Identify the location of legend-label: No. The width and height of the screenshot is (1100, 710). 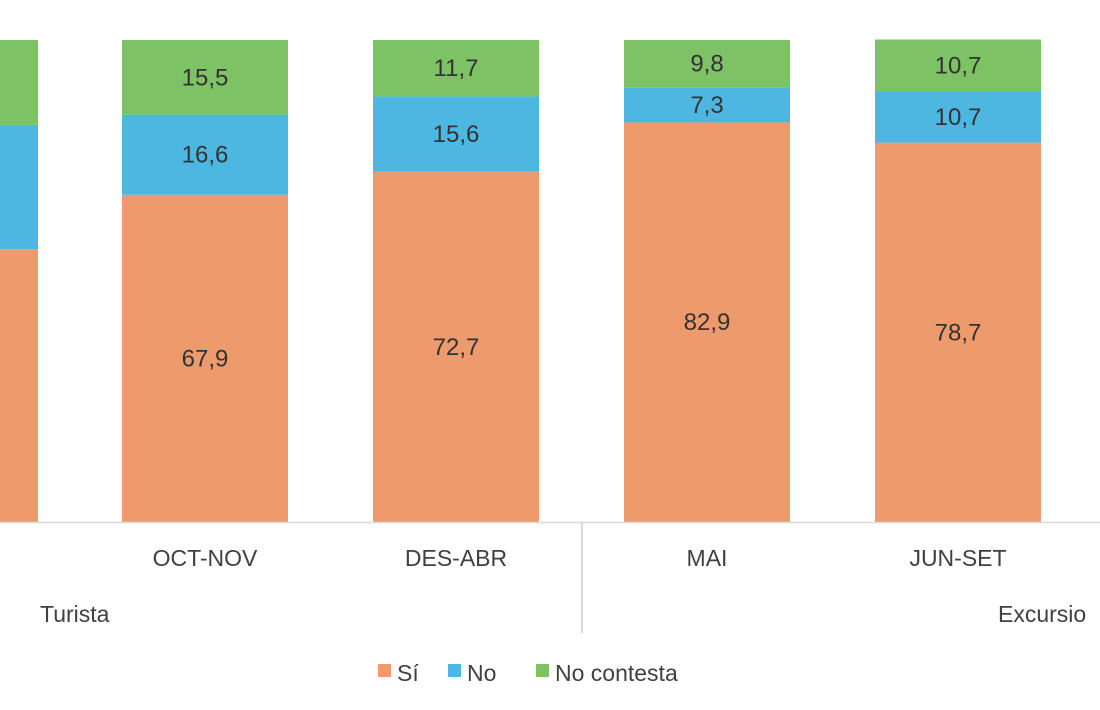
(481, 673).